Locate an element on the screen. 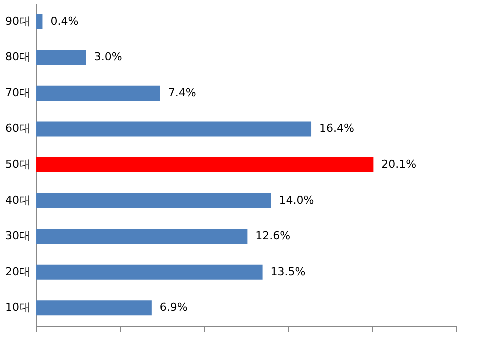 This screenshot has height=346, width=483. data-label: 14.0% is located at coordinates (296, 200).